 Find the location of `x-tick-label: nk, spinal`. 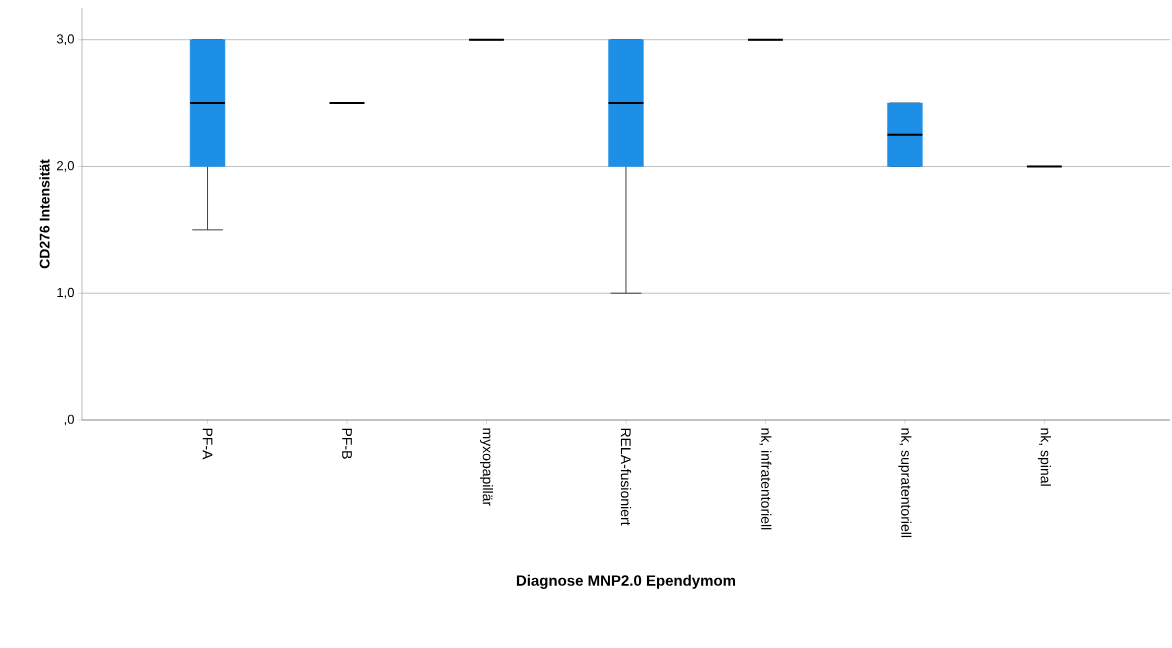

x-tick-label: nk, spinal is located at coordinates (1044, 457).